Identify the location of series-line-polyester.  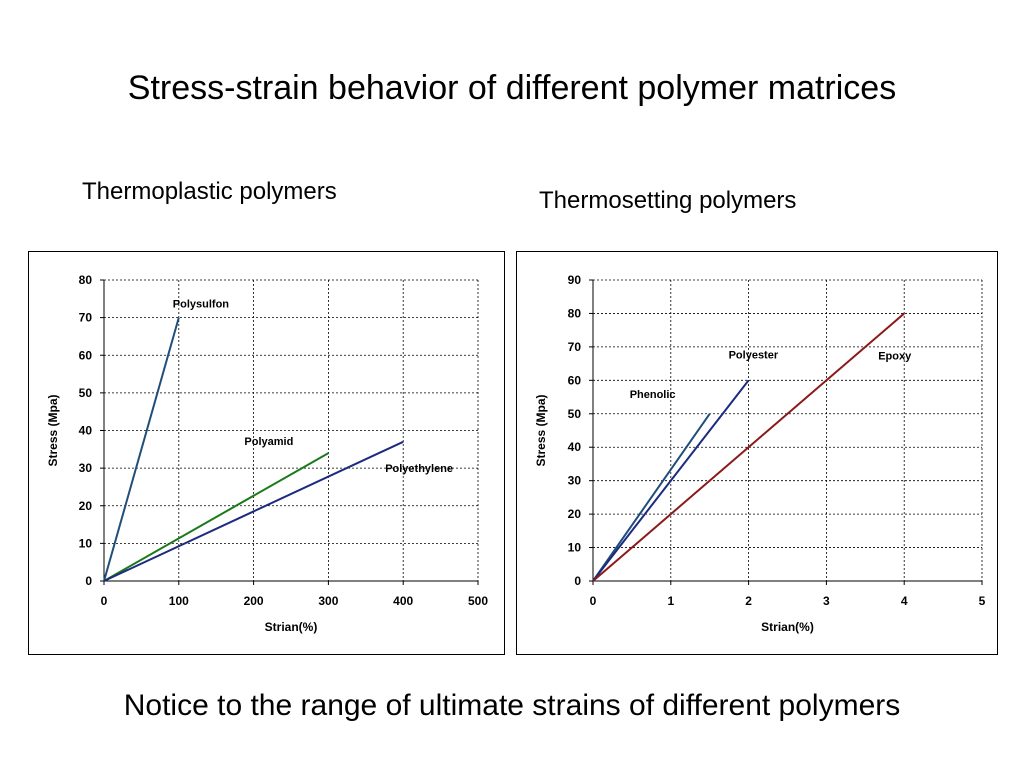
(671, 480).